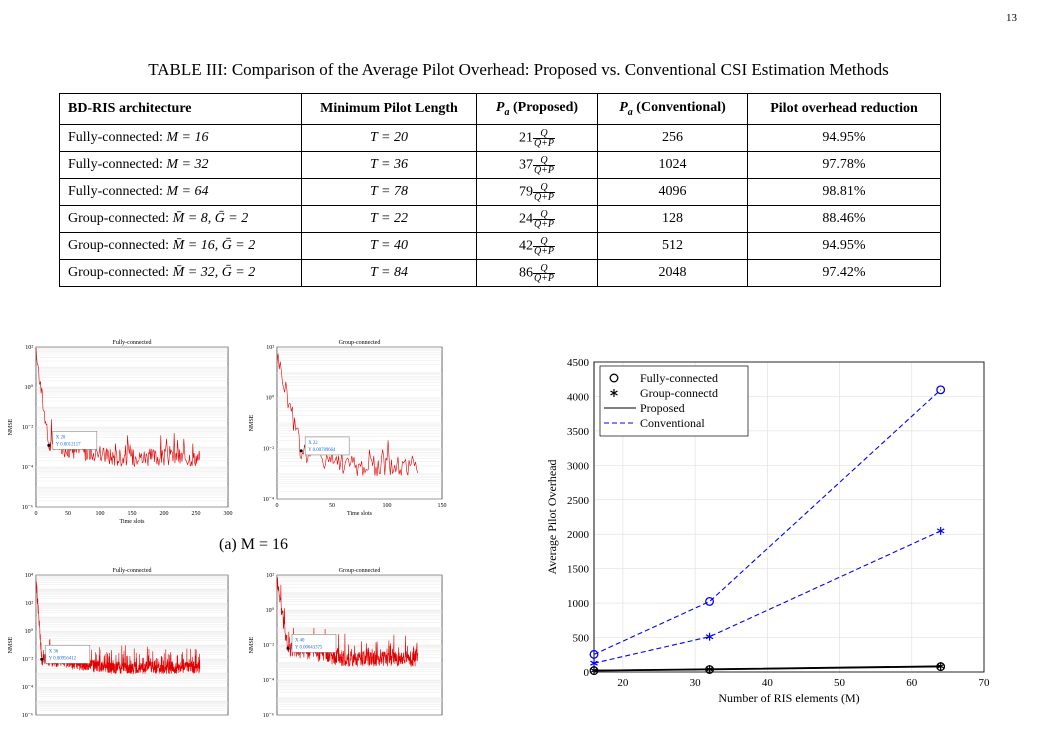  What do you see at coordinates (187, 191) in the screenshot?
I see `arch-params: M = 64` at bounding box center [187, 191].